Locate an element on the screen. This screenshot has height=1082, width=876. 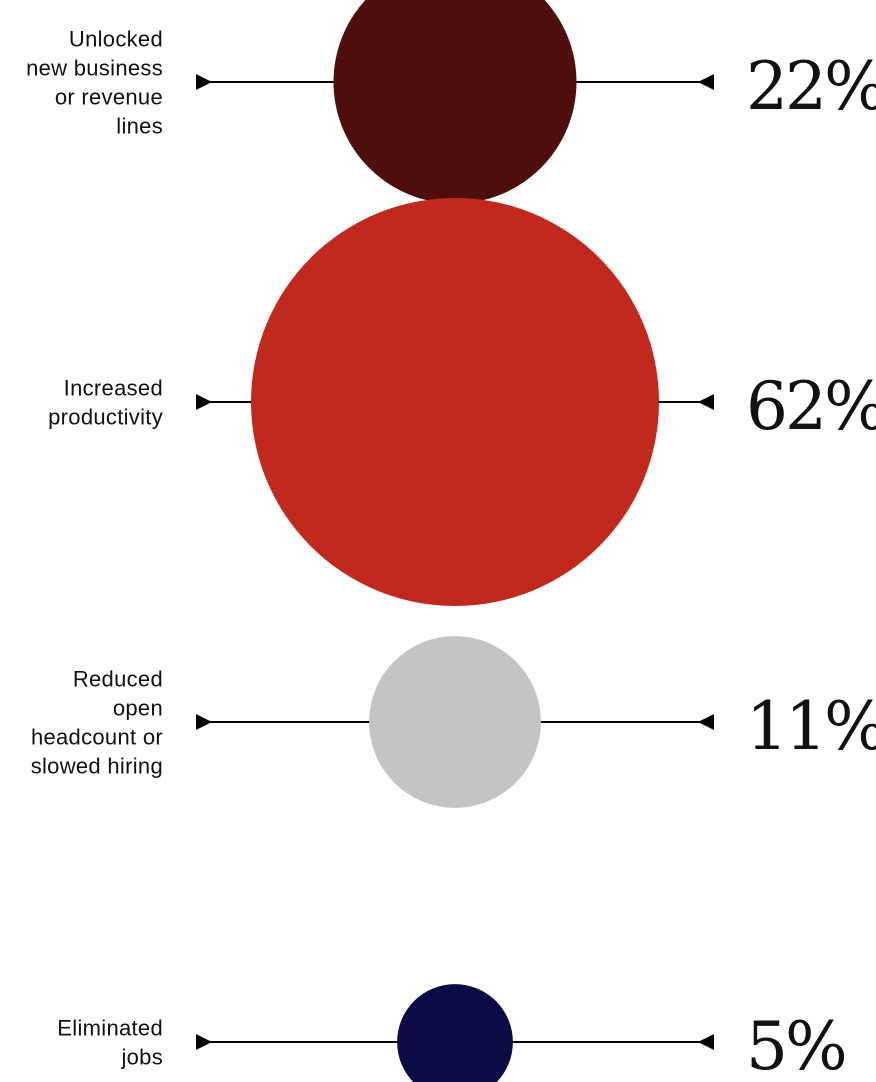
row-3: Eliminated jobs 5% is located at coordinates (452, 1033).